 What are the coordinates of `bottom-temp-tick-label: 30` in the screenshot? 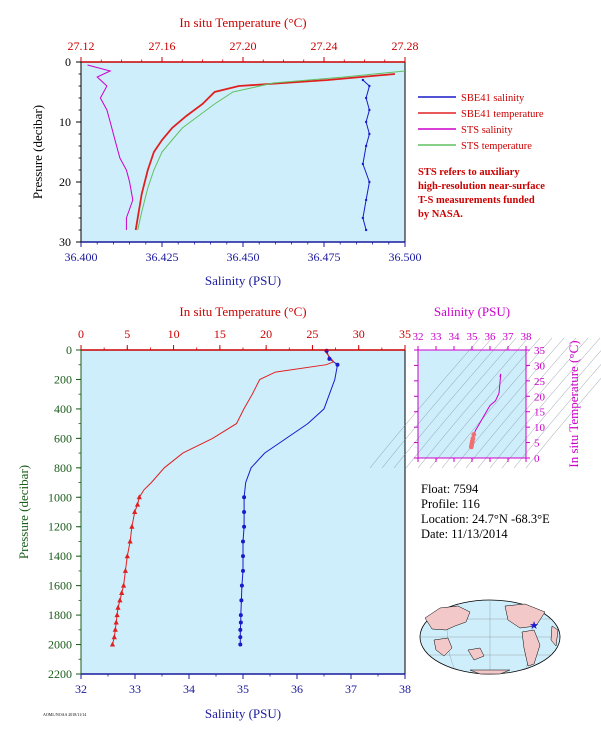 It's located at (359, 334).